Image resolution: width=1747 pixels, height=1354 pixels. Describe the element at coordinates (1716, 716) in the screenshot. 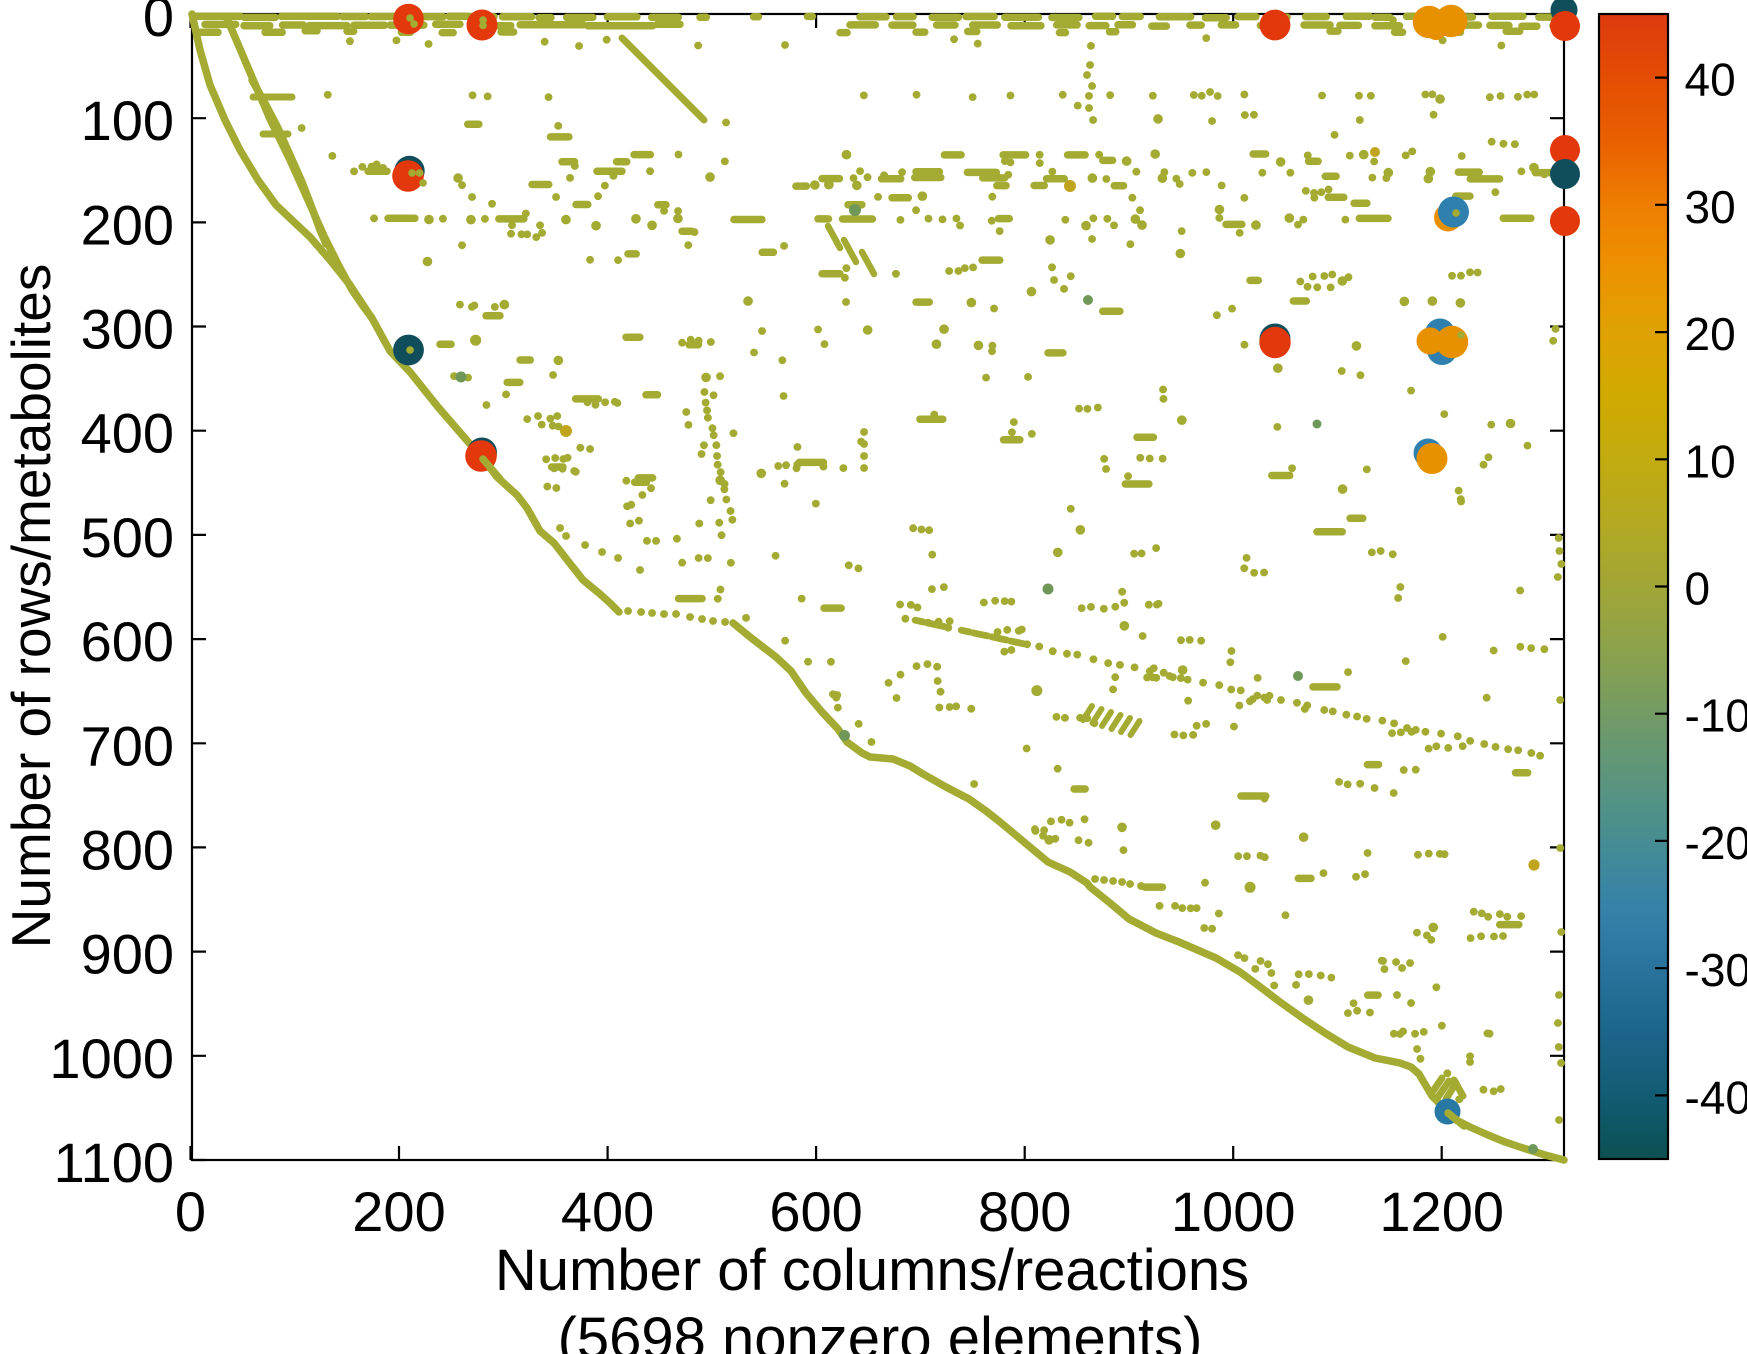

I see `svg-text: -10` at that location.